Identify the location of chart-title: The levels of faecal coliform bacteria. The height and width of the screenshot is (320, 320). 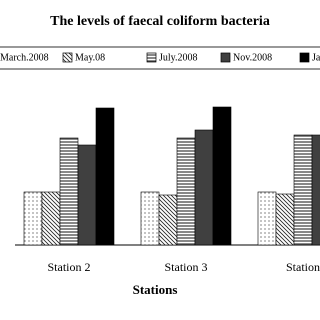
(160, 21).